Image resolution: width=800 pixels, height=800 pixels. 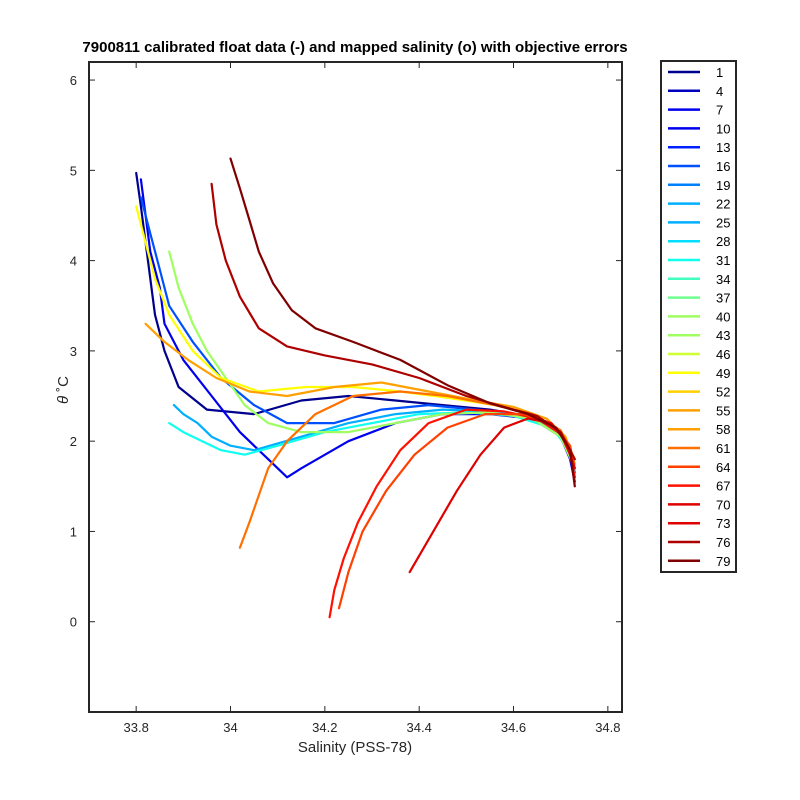 I want to click on y-tick-label: 5, so click(x=73, y=170).